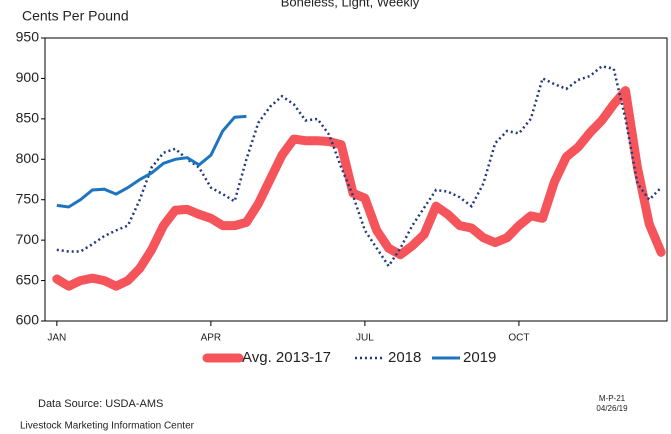 This screenshot has height=434, width=671. What do you see at coordinates (28, 77) in the screenshot?
I see `y-tick-label: 900` at bounding box center [28, 77].